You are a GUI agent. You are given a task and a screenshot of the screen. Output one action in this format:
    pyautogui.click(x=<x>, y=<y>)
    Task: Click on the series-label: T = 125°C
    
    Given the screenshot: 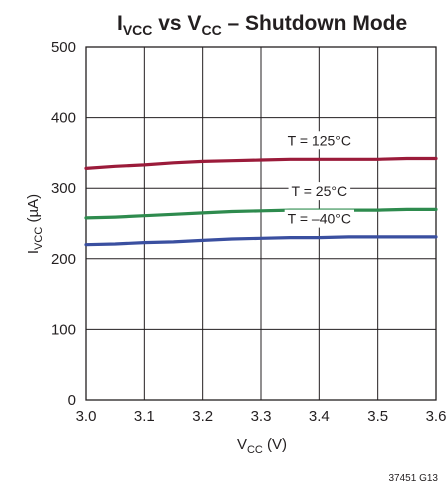 What is the action you would take?
    pyautogui.click(x=319, y=140)
    